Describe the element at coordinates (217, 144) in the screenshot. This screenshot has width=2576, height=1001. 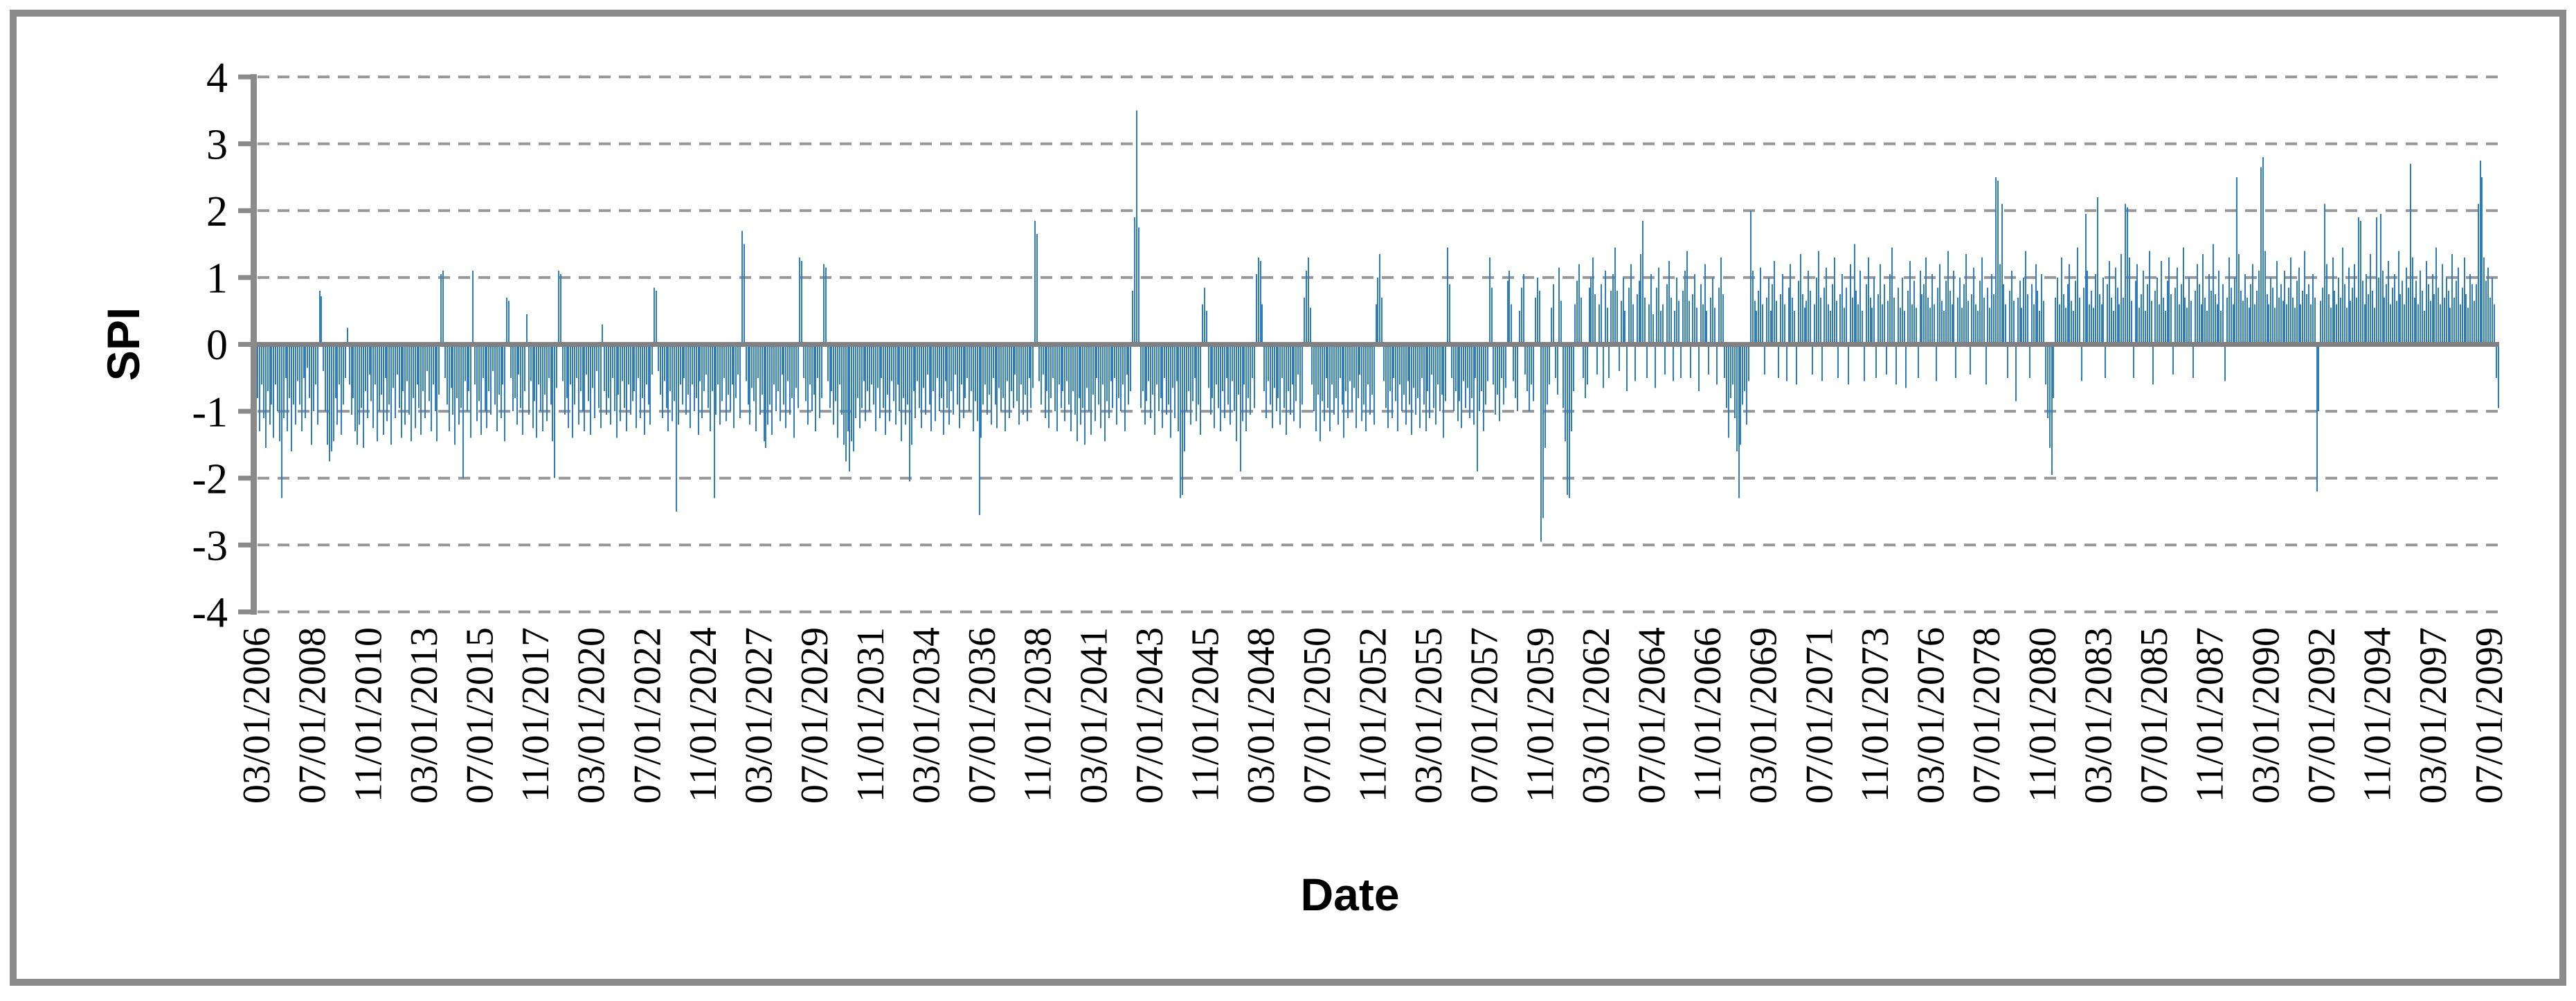
I see `y-tick-label: 3` at that location.